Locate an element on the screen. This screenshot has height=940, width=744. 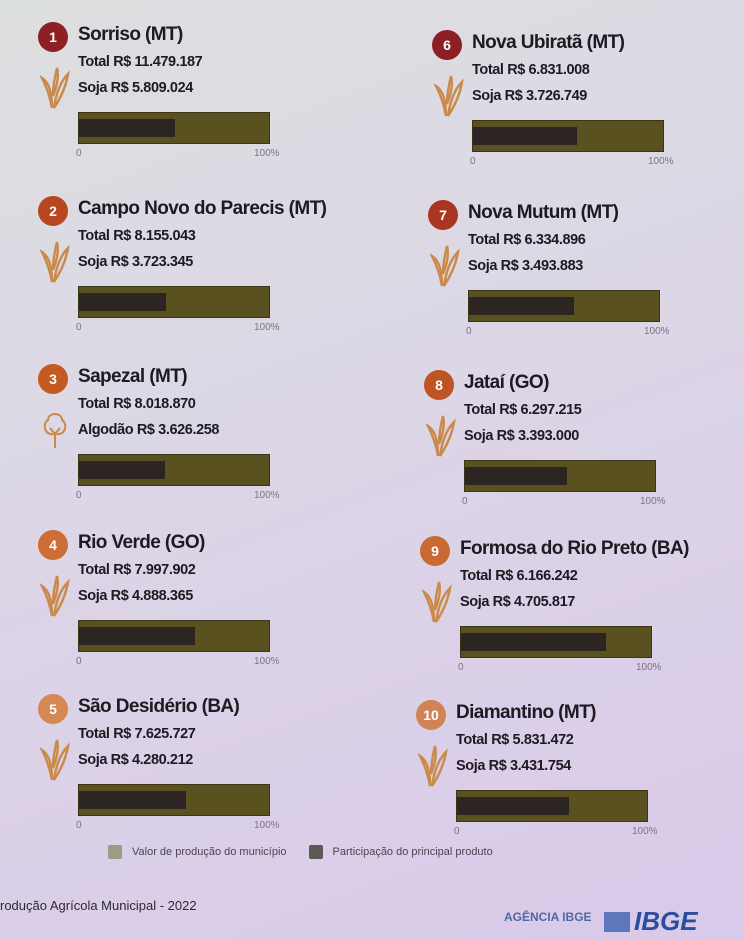
legend-item-product: Participação do principal produto is located at coordinates (400, 852).